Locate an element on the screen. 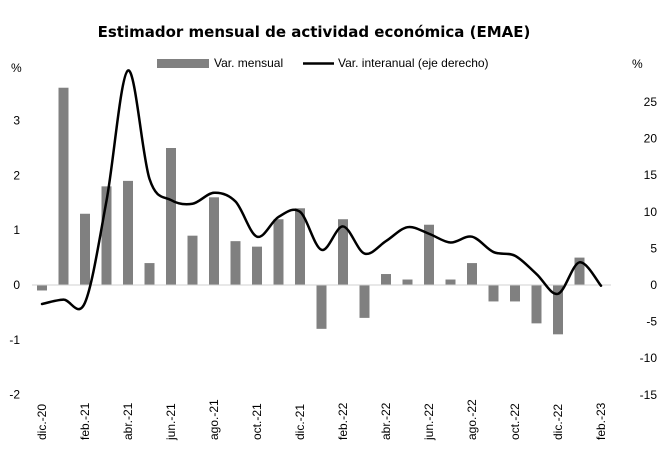 The image size is (668, 454). x-tick-label: dic.-22 is located at coordinates (558, 422).